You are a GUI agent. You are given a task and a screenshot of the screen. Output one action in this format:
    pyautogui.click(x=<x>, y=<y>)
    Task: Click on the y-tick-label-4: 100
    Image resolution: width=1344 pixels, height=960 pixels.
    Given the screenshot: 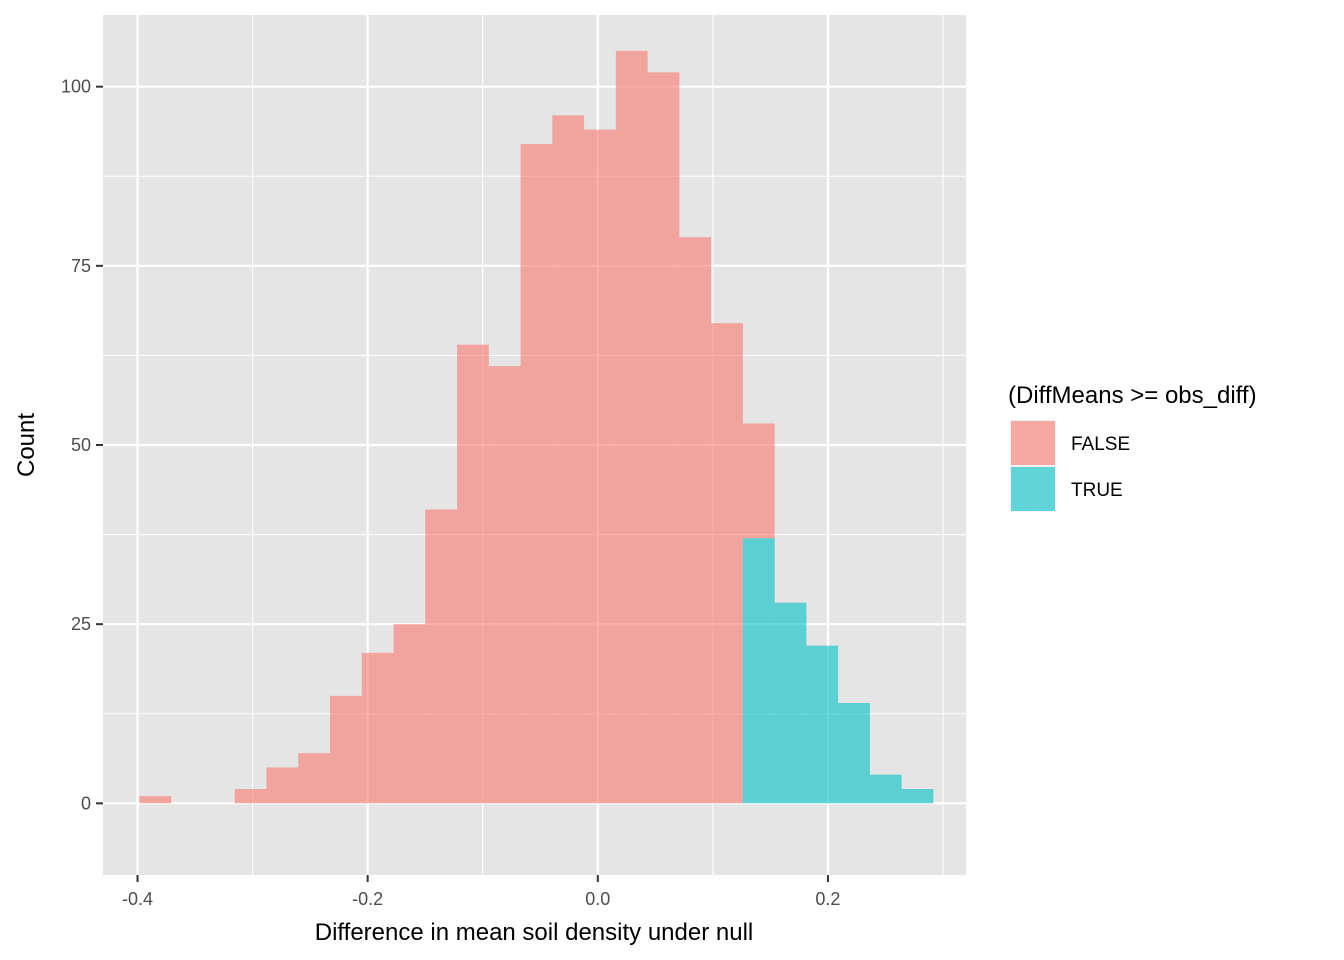 What is the action you would take?
    pyautogui.click(x=76, y=87)
    